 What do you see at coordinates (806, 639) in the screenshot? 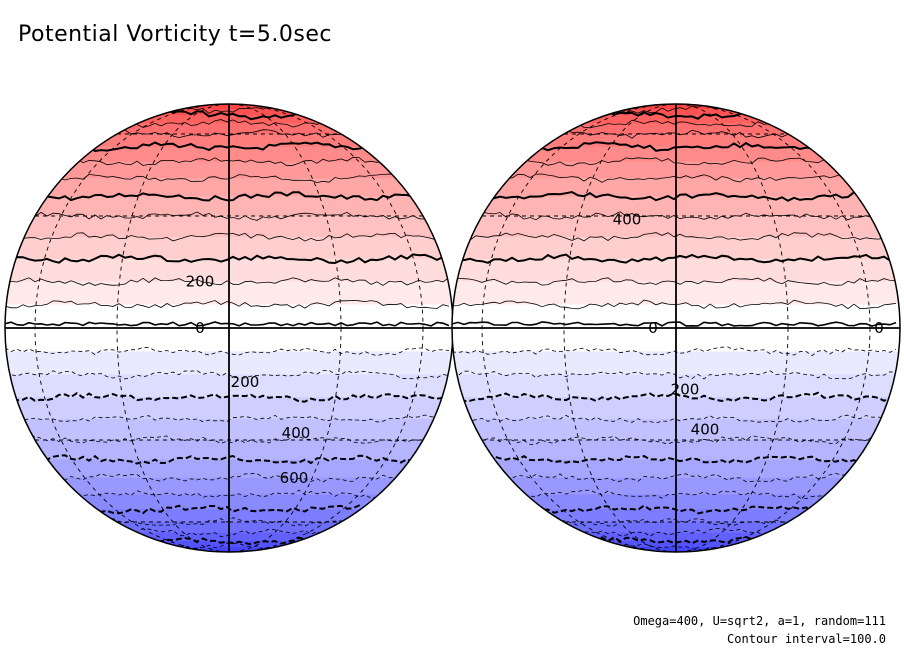
I see `contour-interval-note: Contour interval=100.0` at bounding box center [806, 639].